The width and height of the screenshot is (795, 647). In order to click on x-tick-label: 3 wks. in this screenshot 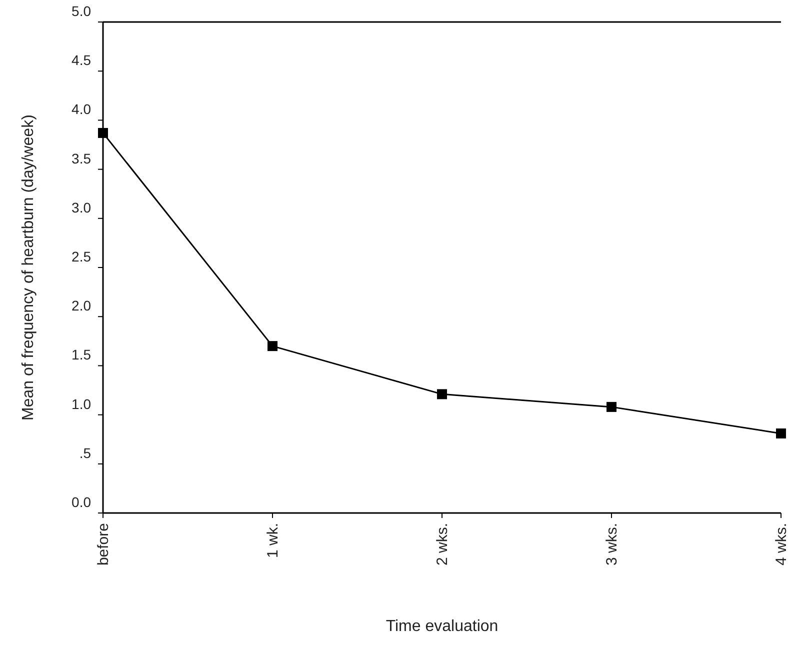, I will do `click(612, 544)`.